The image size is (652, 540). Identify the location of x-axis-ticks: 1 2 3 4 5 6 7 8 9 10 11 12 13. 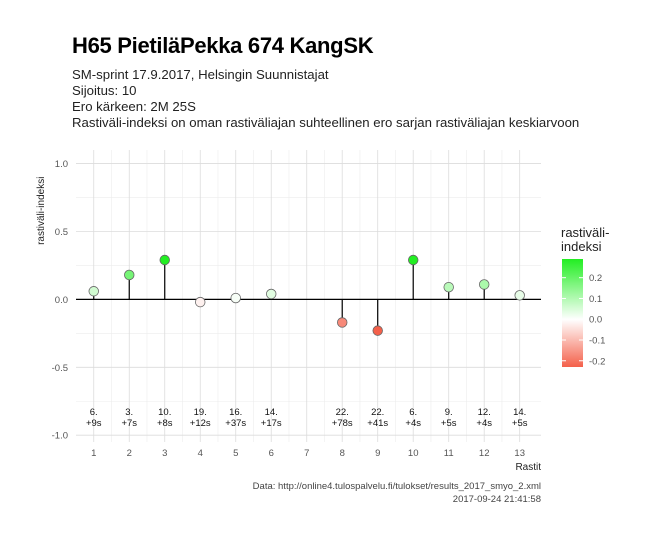
(308, 453).